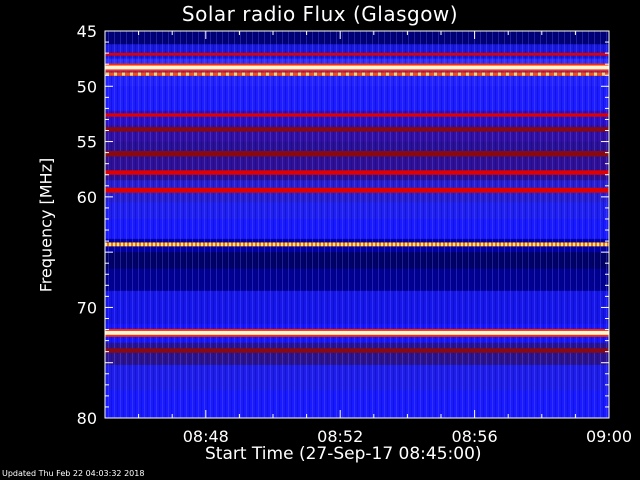 The image size is (640, 480). What do you see at coordinates (320, 14) in the screenshot?
I see `chart-title: Solar radio Flux (Glasgow)` at bounding box center [320, 14].